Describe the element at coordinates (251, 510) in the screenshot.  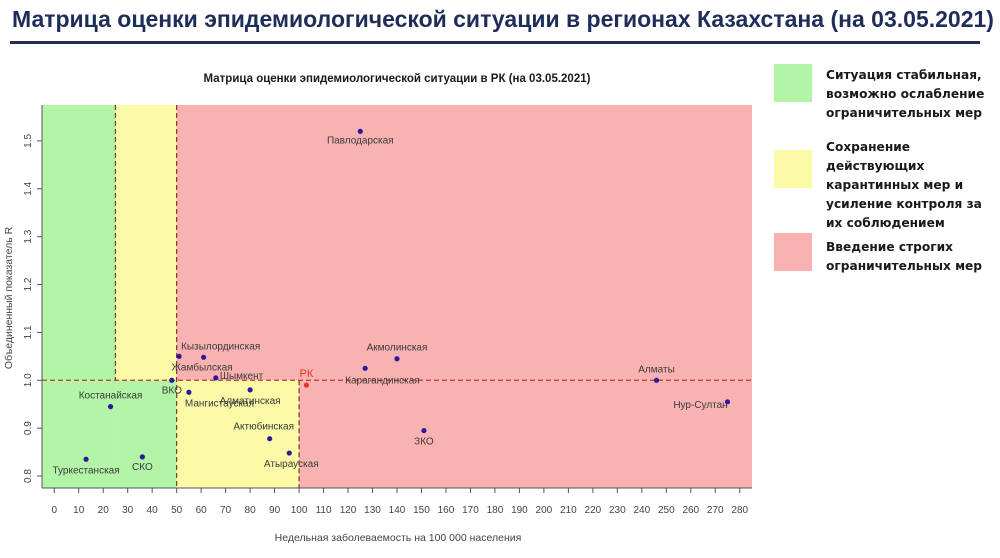
I see `x-tick-label: 80` at that location.